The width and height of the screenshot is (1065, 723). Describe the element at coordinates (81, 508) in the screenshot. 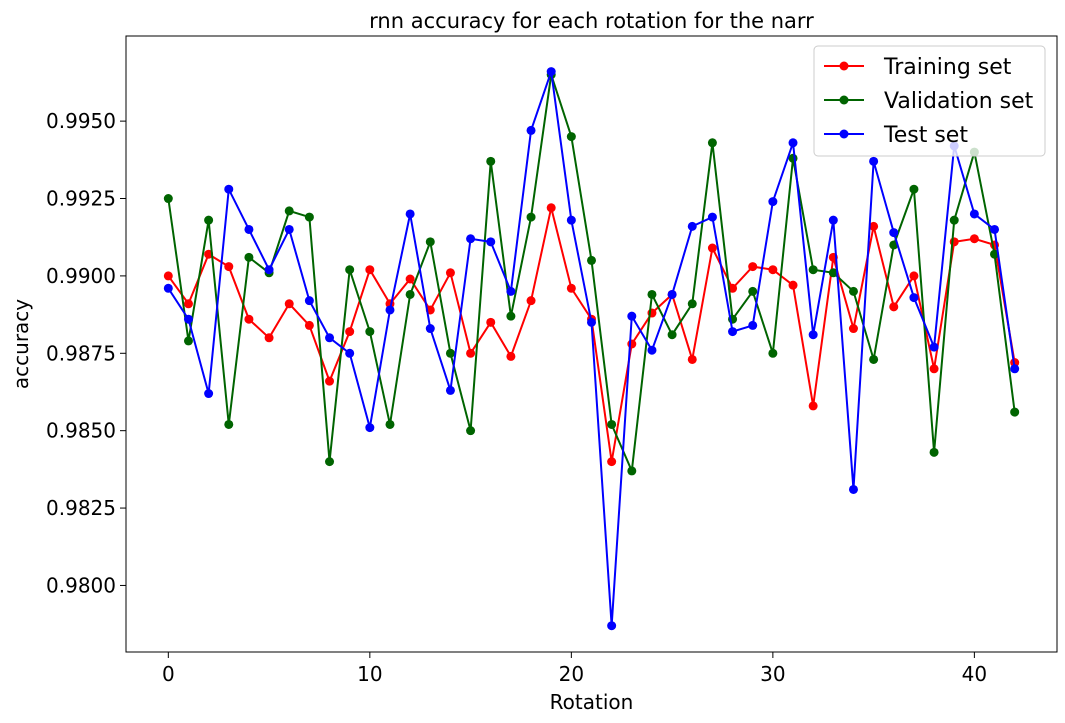

I see `y-tick-label: 0.9825` at that location.